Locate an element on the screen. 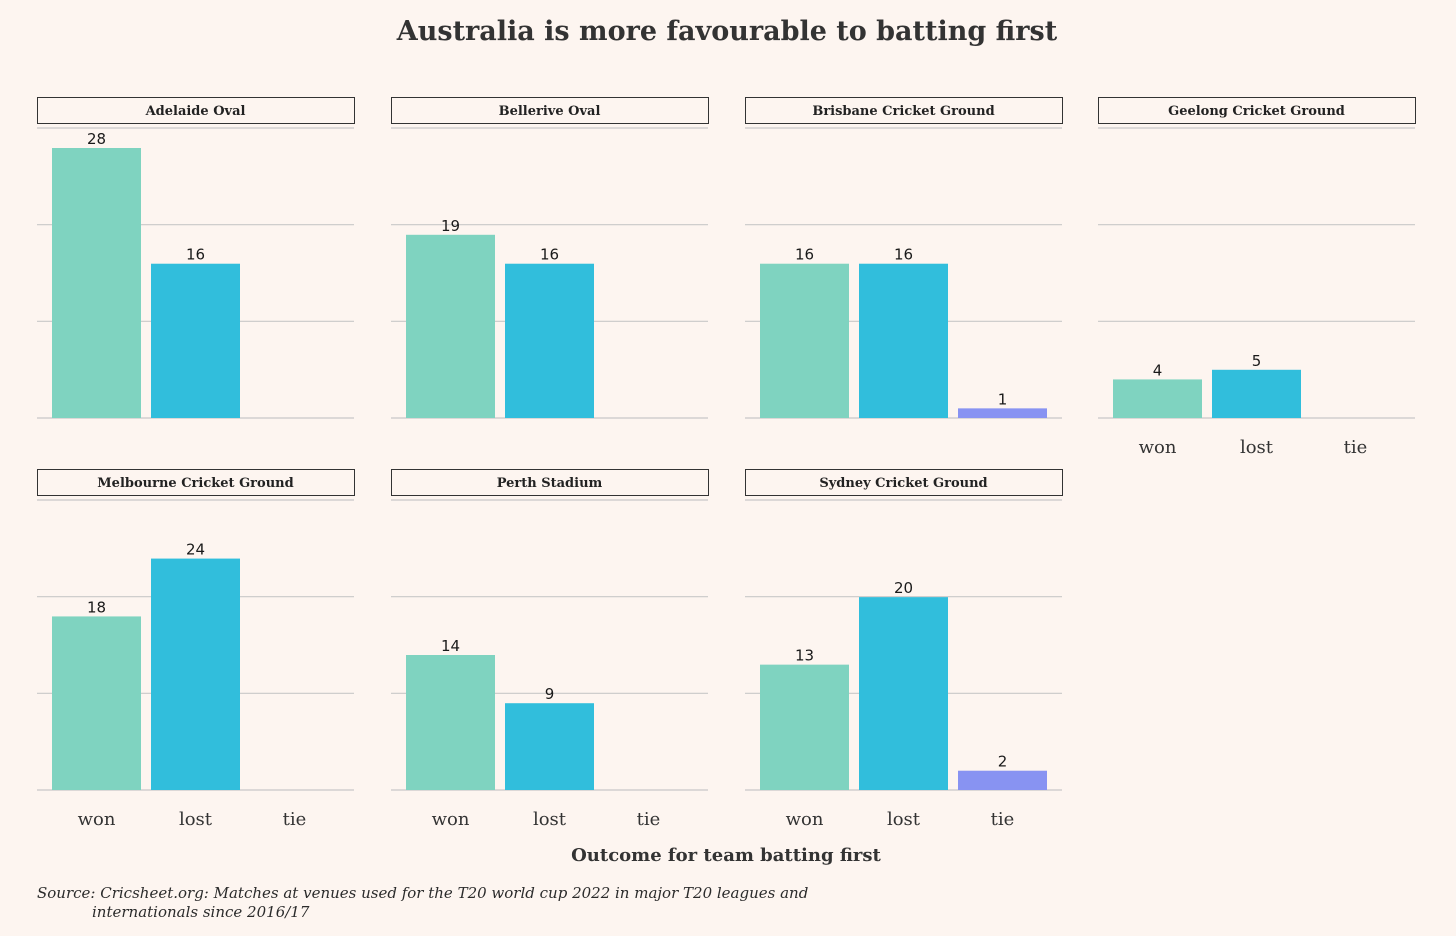 This screenshot has height=936, width=1456. panel-sydney-cricket-ground: Sydney Cricket Ground 13 20 2 is located at coordinates (904, 630).